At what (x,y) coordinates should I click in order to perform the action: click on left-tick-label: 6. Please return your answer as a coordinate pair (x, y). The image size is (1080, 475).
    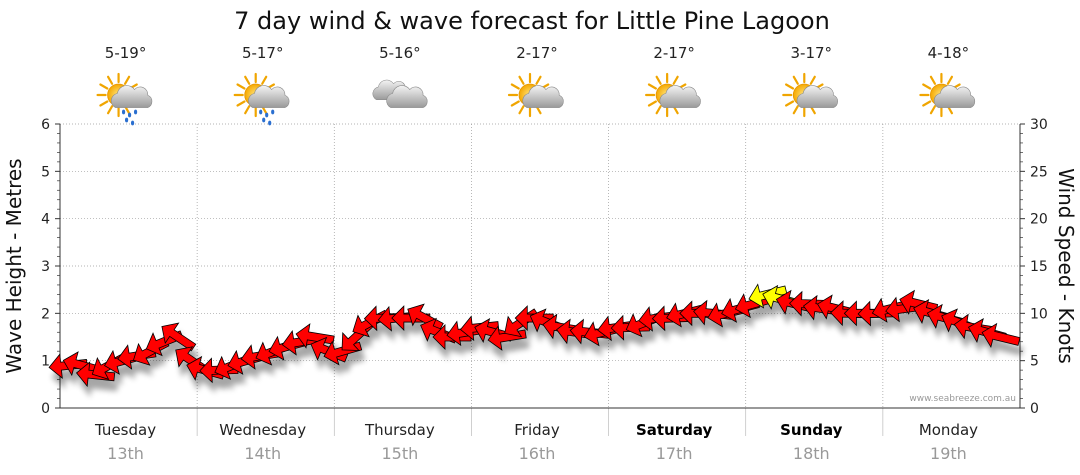
    Looking at the image, I should click on (45, 125).